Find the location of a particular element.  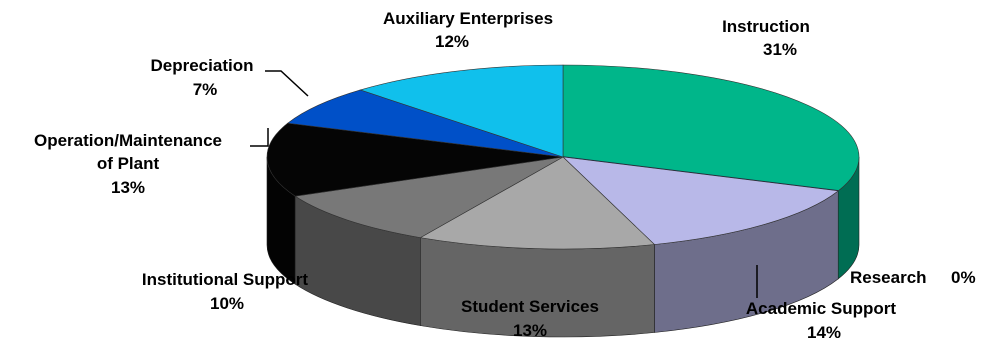

slice-auxiliary-enterprises is located at coordinates (461, 111).